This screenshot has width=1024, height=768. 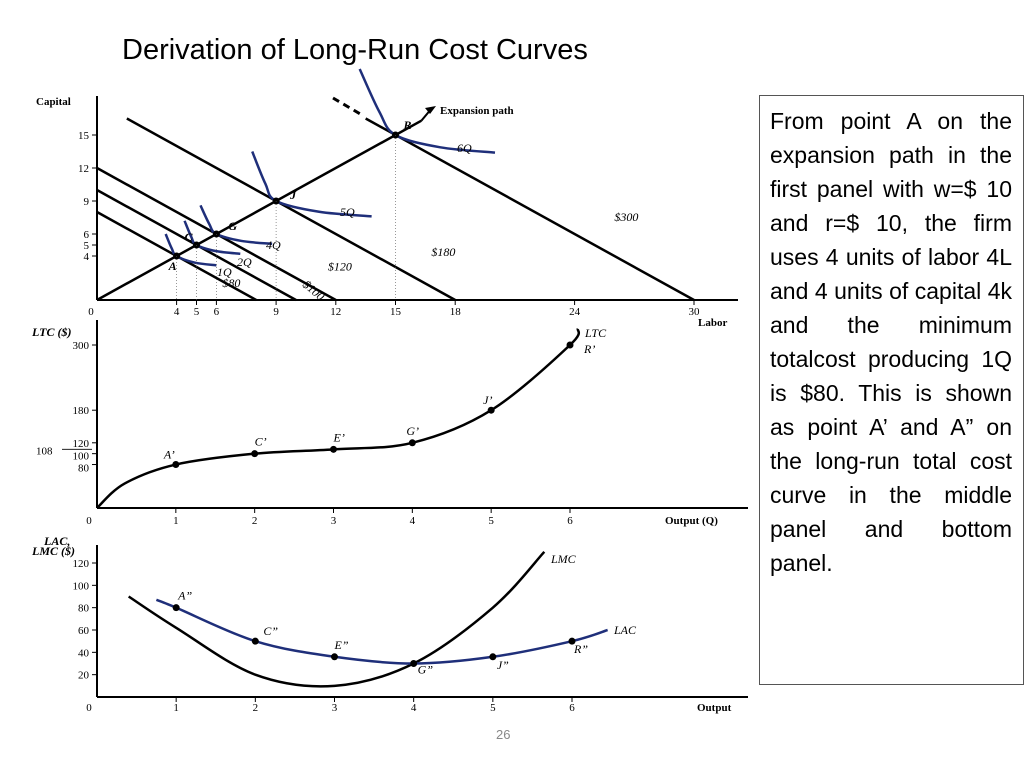 What do you see at coordinates (87, 235) in the screenshot?
I see `y-tick-label: 6` at bounding box center [87, 235].